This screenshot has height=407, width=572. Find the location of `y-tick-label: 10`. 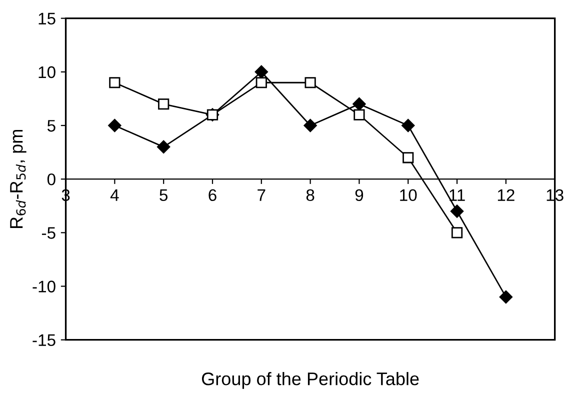

y-tick-label: 10 is located at coordinates (47, 72).